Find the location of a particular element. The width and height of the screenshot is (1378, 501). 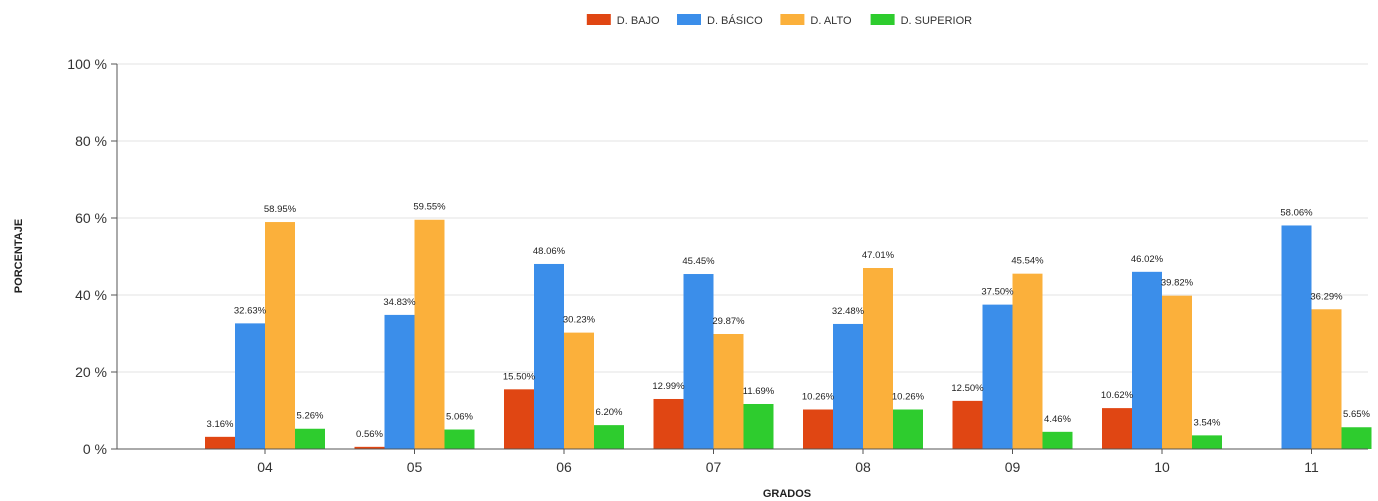

y-tick-label: 80 % is located at coordinates (91, 141).